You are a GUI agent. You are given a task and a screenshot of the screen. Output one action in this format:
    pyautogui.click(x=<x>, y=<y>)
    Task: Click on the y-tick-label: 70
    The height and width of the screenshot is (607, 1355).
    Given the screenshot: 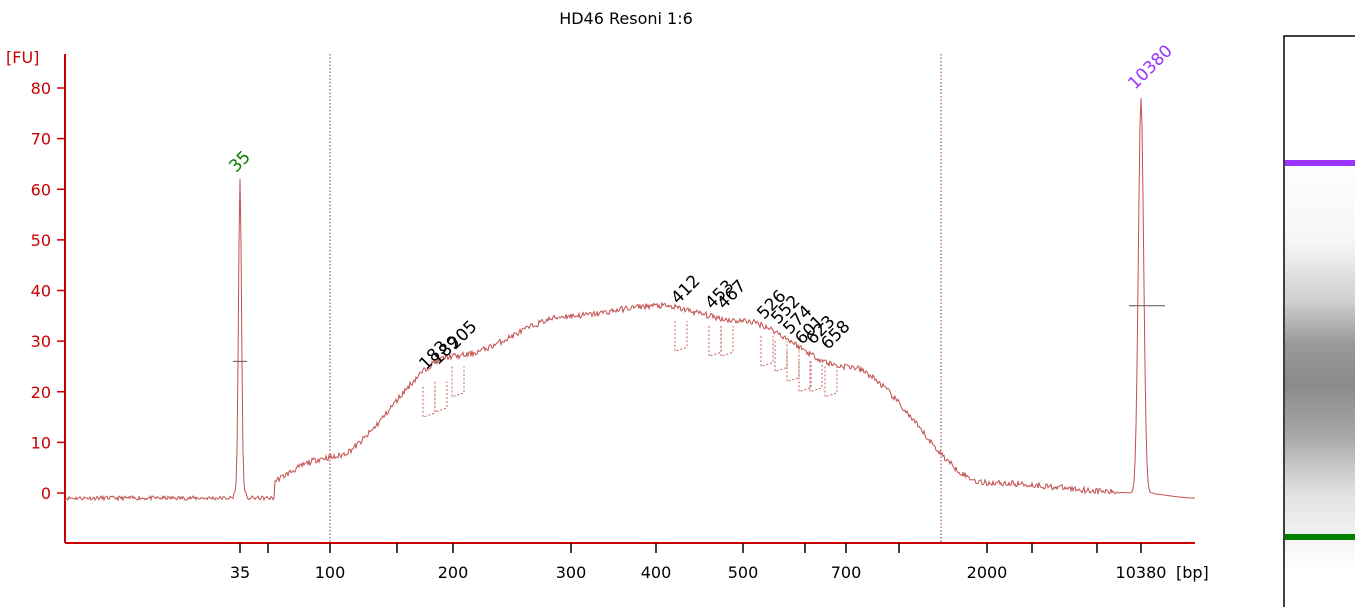 What is the action you would take?
    pyautogui.click(x=41, y=139)
    